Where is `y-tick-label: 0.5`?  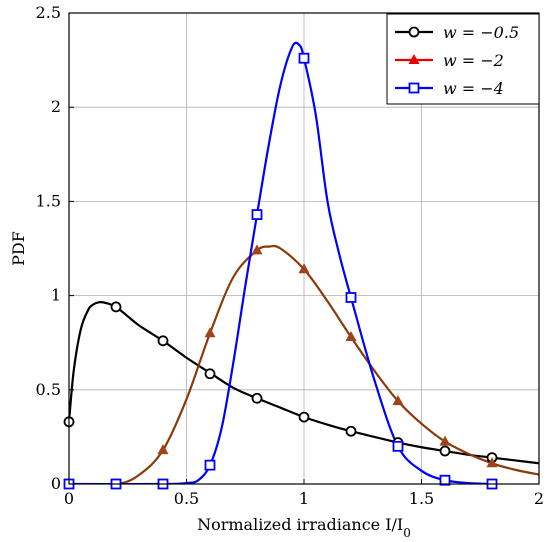 y-tick-label: 0.5 is located at coordinates (48, 389).